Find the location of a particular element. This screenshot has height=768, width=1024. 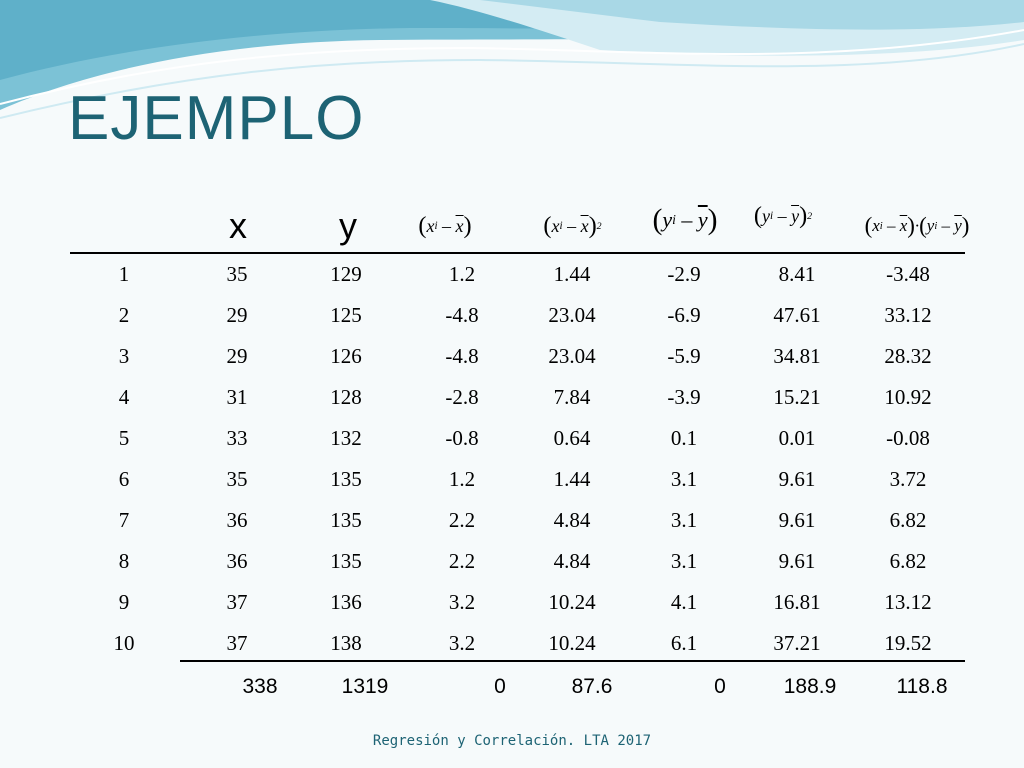

cell-x-deviation-squared: 4.84 is located at coordinates (572, 520).